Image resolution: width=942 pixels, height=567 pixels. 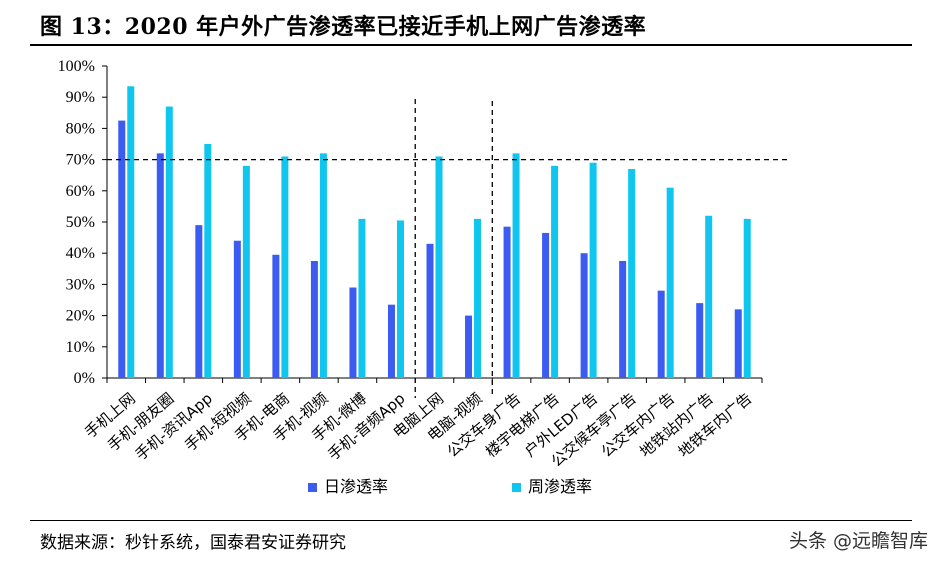 I want to click on y-tick-label: 10%, so click(x=80, y=347).